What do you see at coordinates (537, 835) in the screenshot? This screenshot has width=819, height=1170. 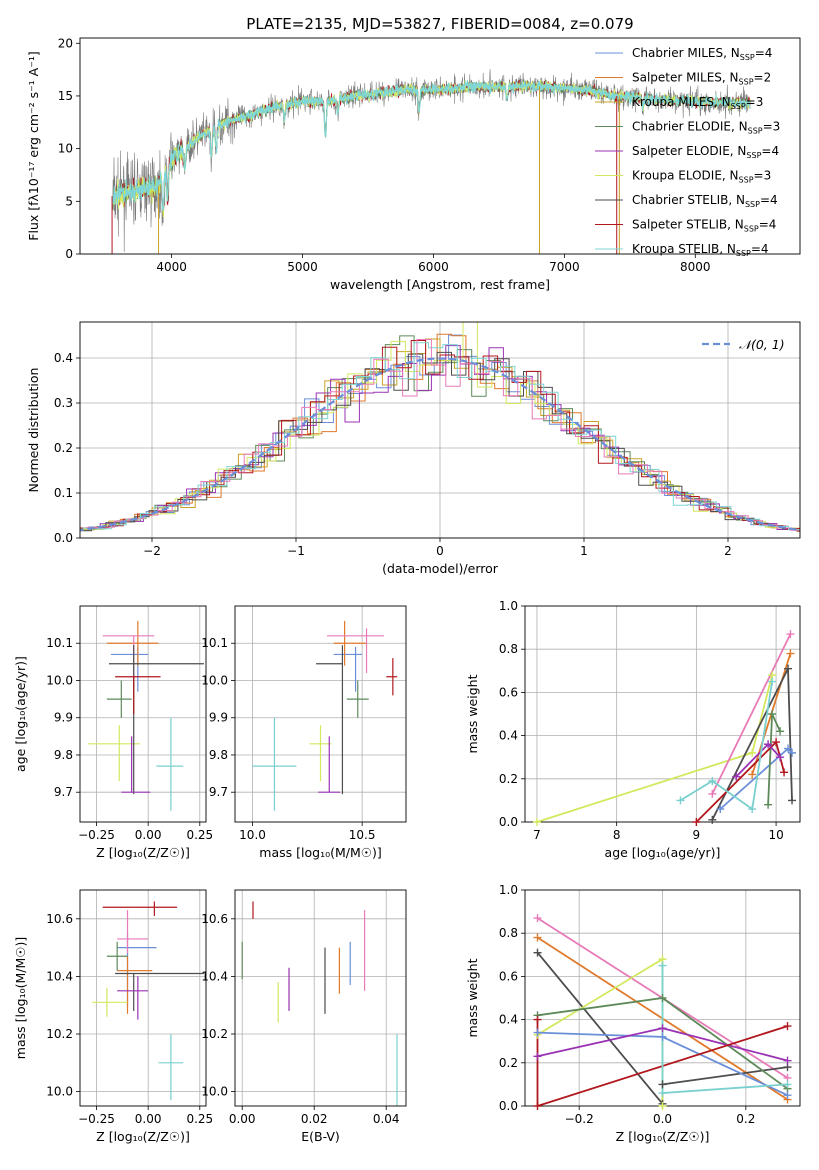 I see `x-tick-label: 7` at bounding box center [537, 835].